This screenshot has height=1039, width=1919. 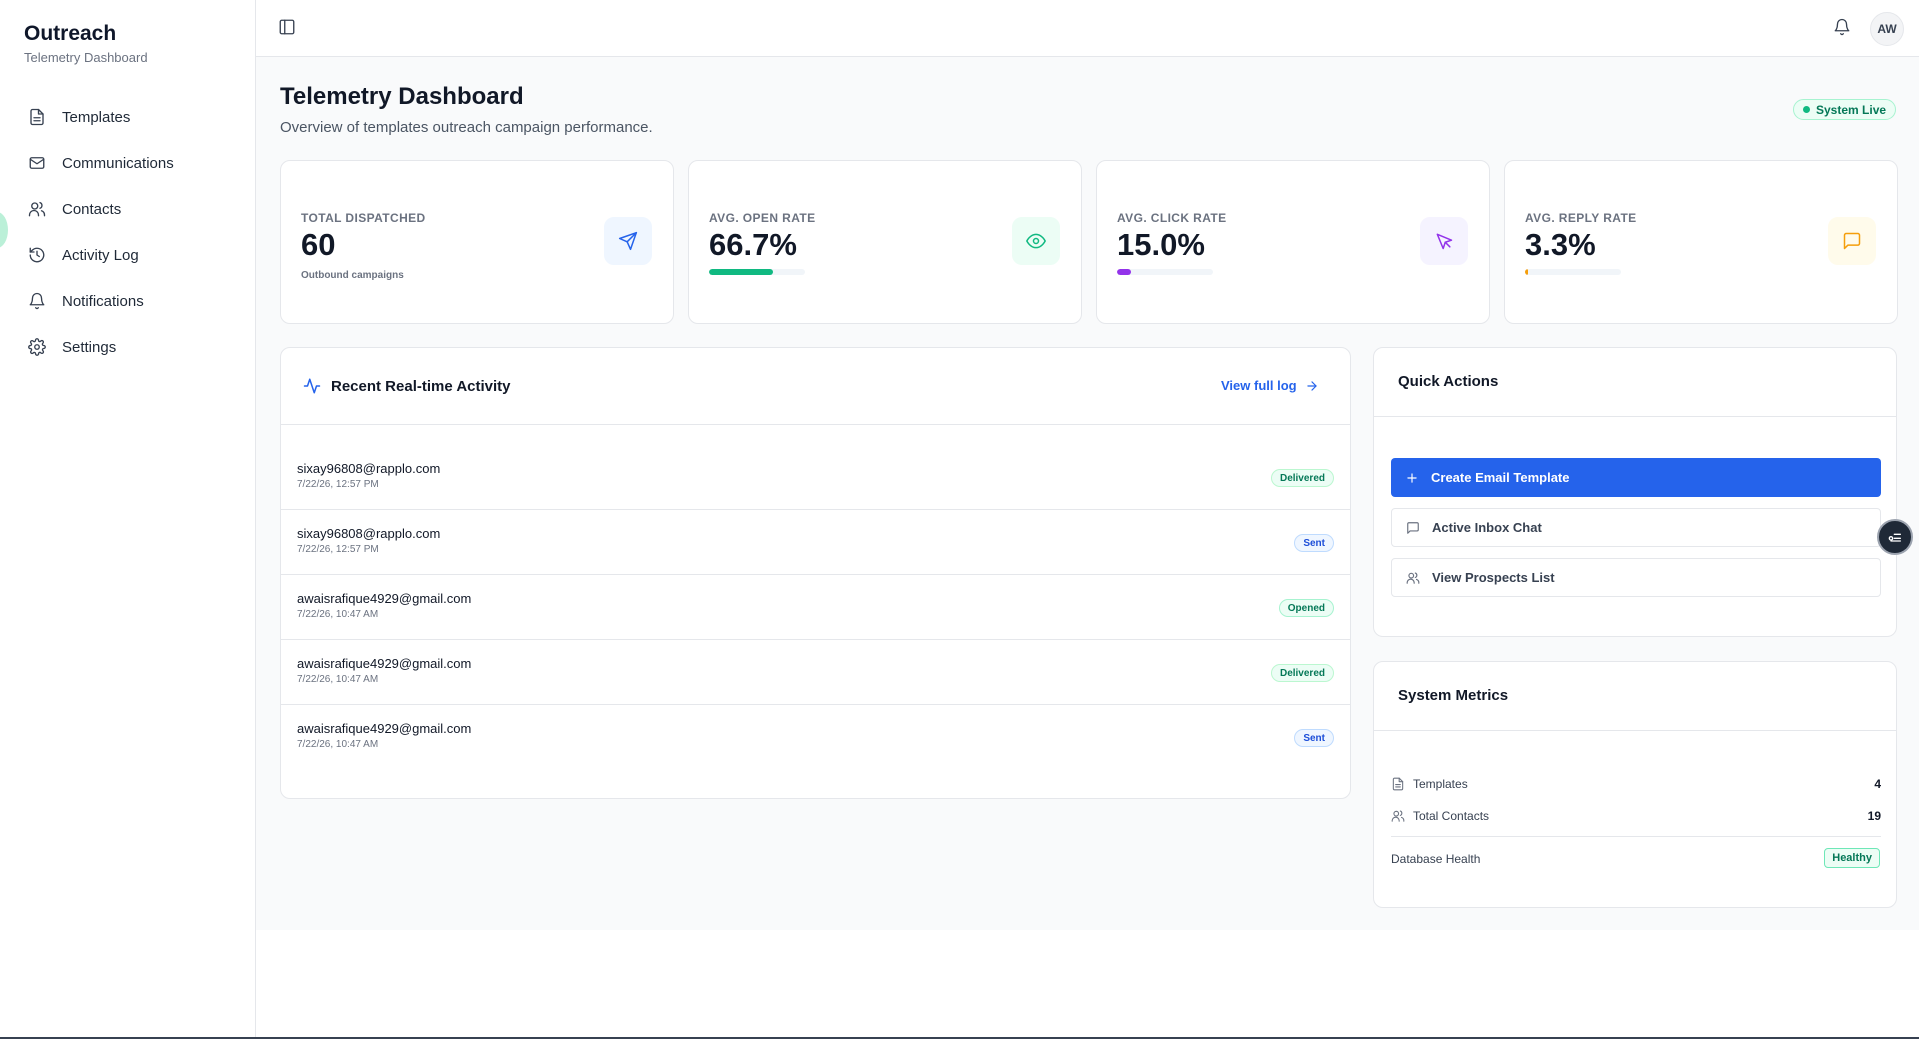 What do you see at coordinates (1172, 218) in the screenshot?
I see `stat-label: AVG. CLICK RATE` at bounding box center [1172, 218].